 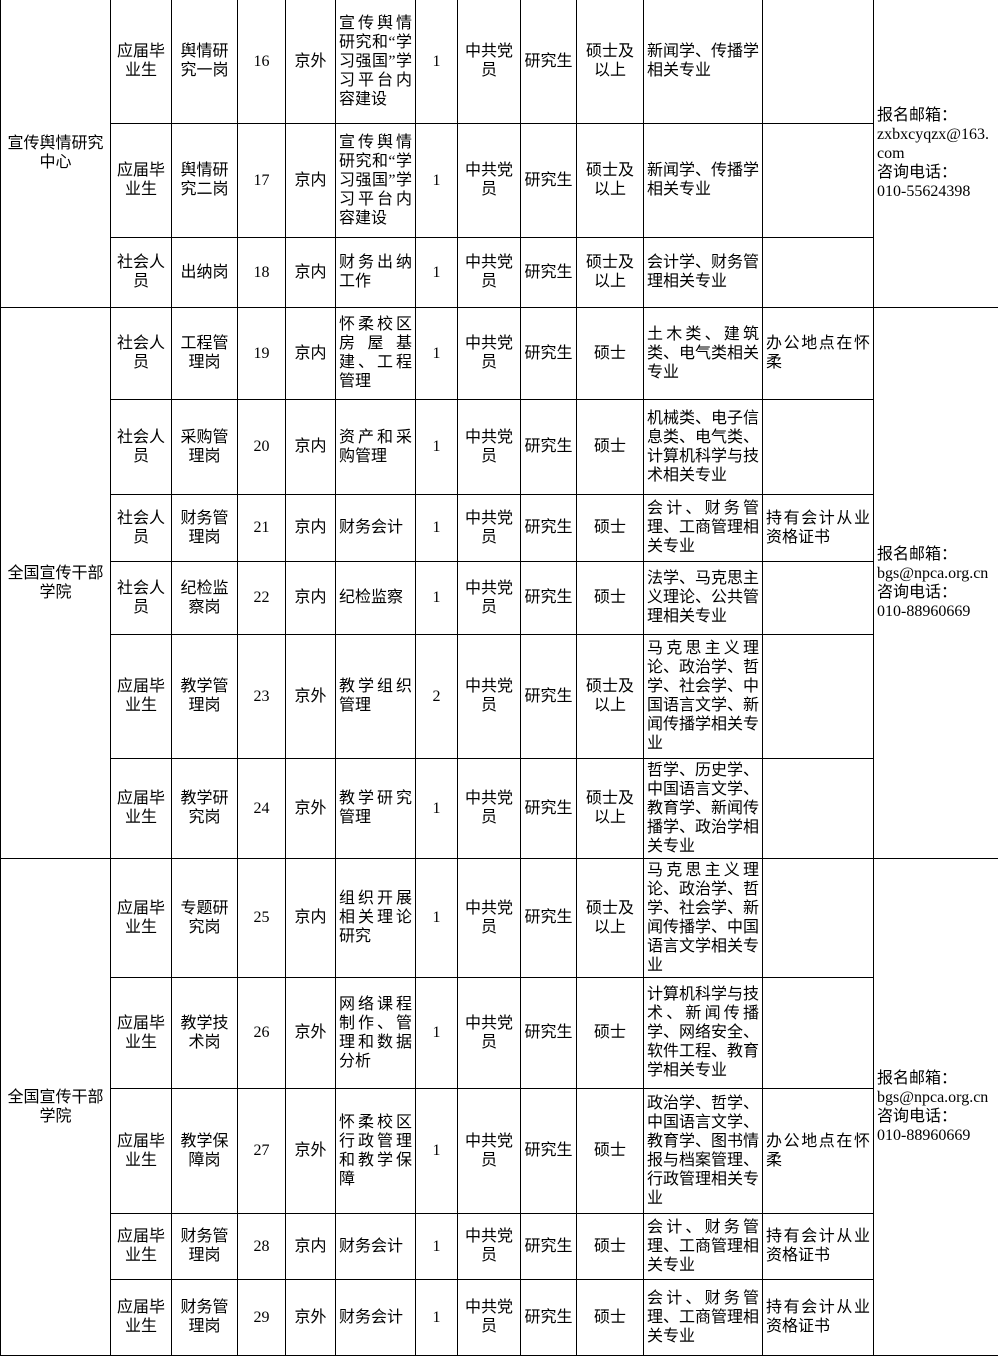 I want to click on cell-headcount: 2, so click(x=436, y=696).